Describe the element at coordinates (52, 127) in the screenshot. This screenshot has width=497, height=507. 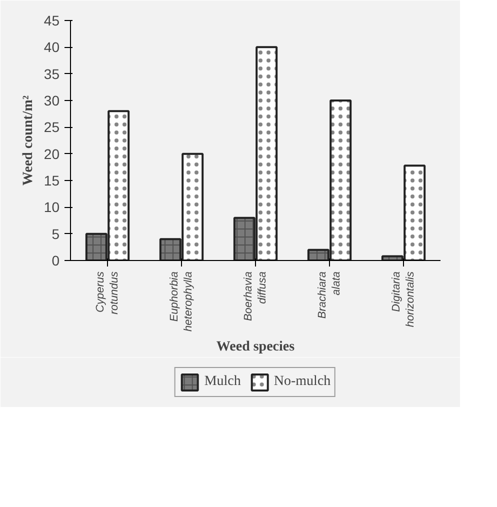
I see `y-tick-label: 25` at that location.